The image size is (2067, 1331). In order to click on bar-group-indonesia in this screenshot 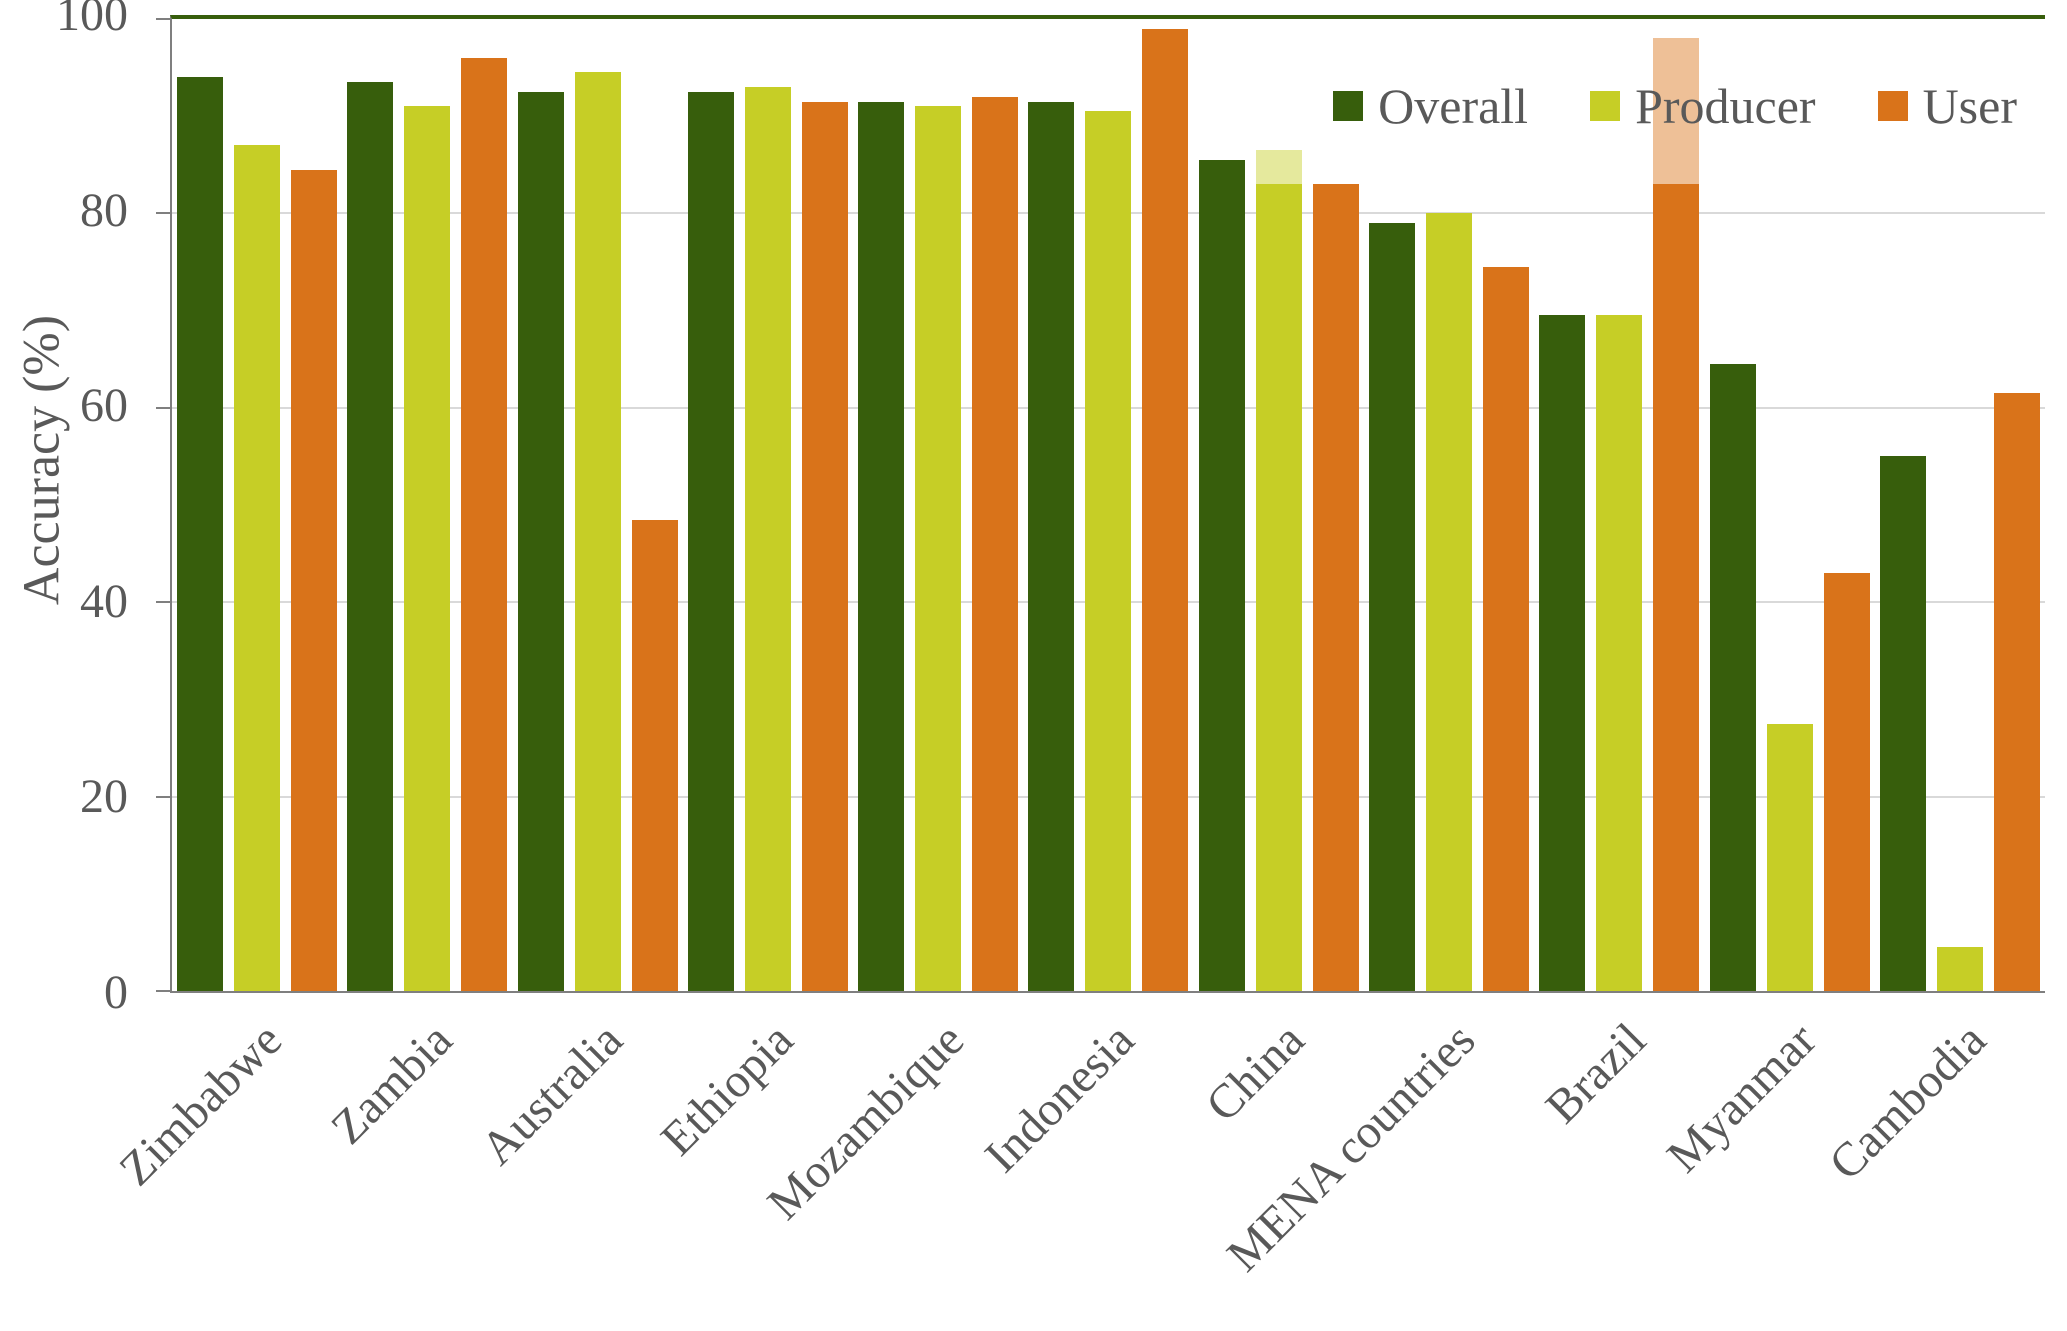, I will do `click(1108, 505)`.